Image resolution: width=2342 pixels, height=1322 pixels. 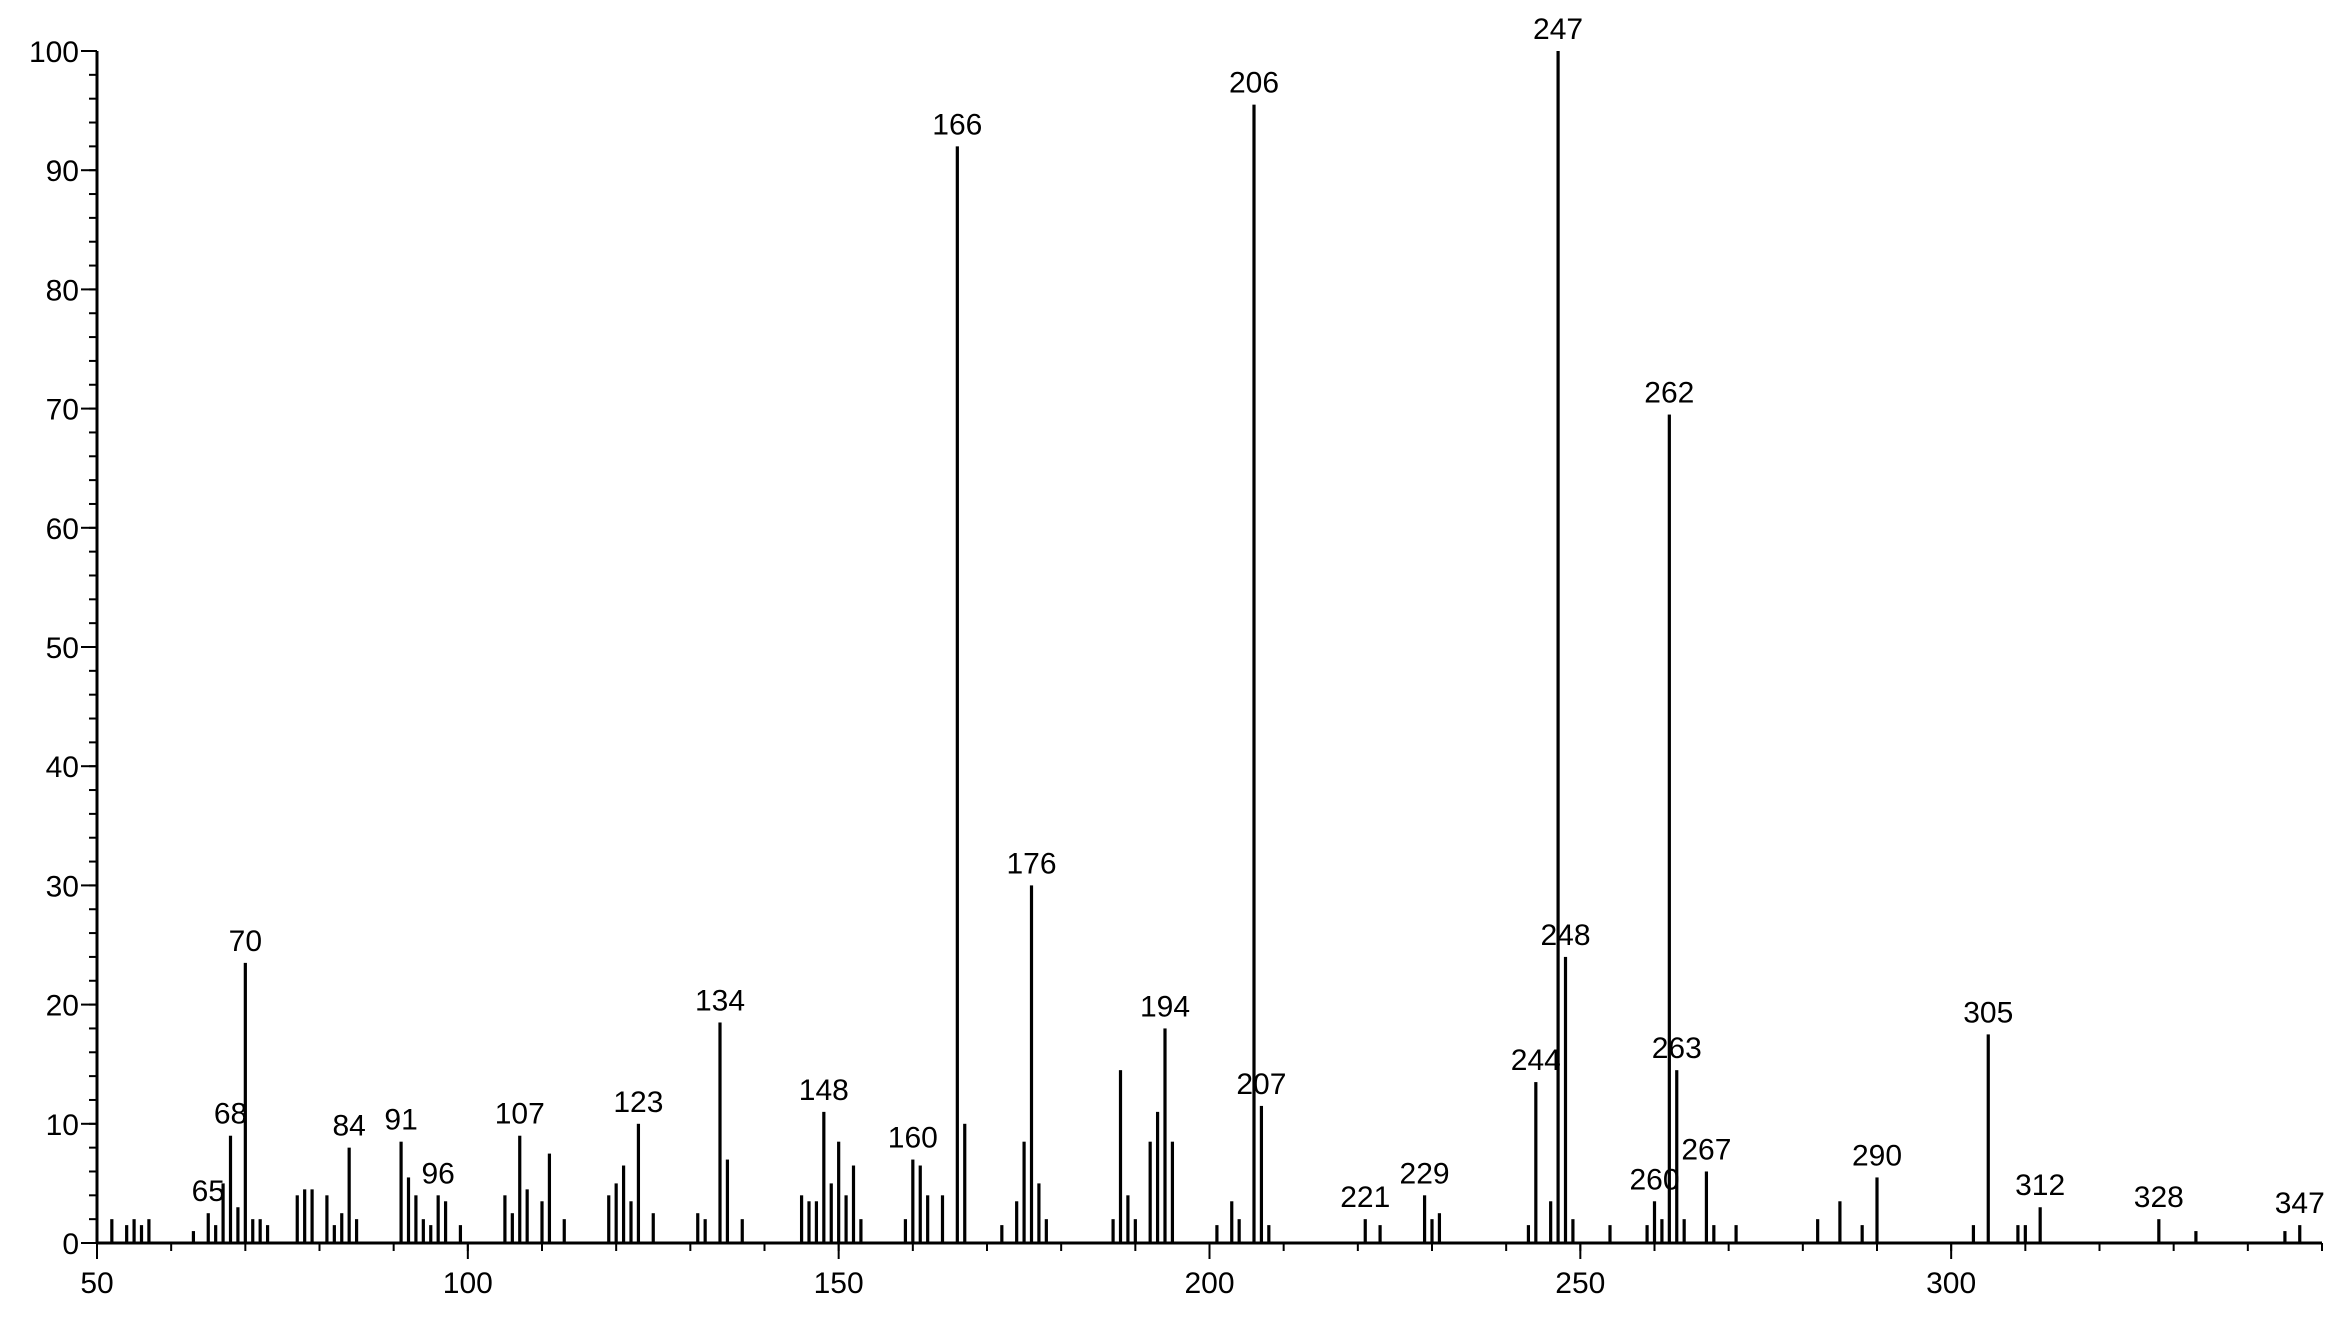 I want to click on peak-label: 244, so click(x=1536, y=1060).